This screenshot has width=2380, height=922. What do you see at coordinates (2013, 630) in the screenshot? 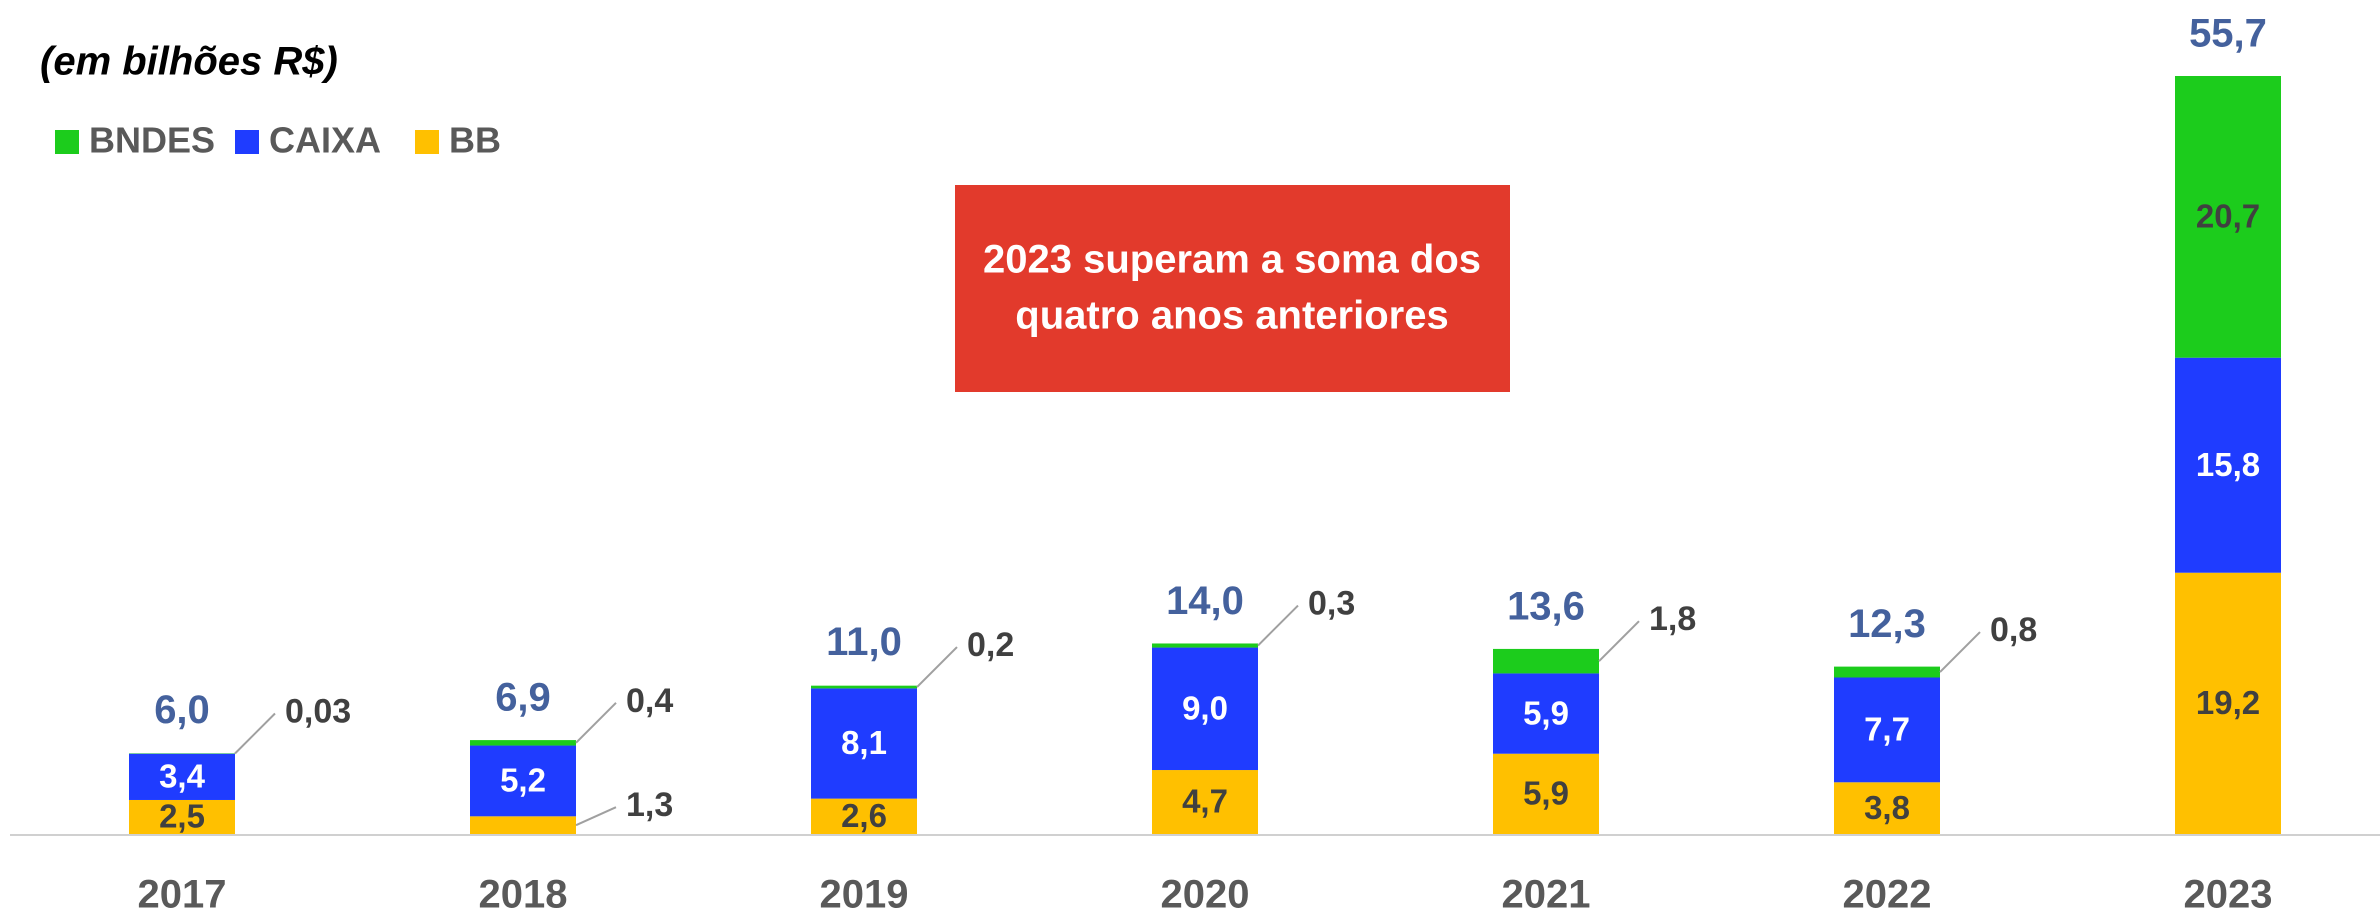
I see `data-label: 0,8` at bounding box center [2013, 630].